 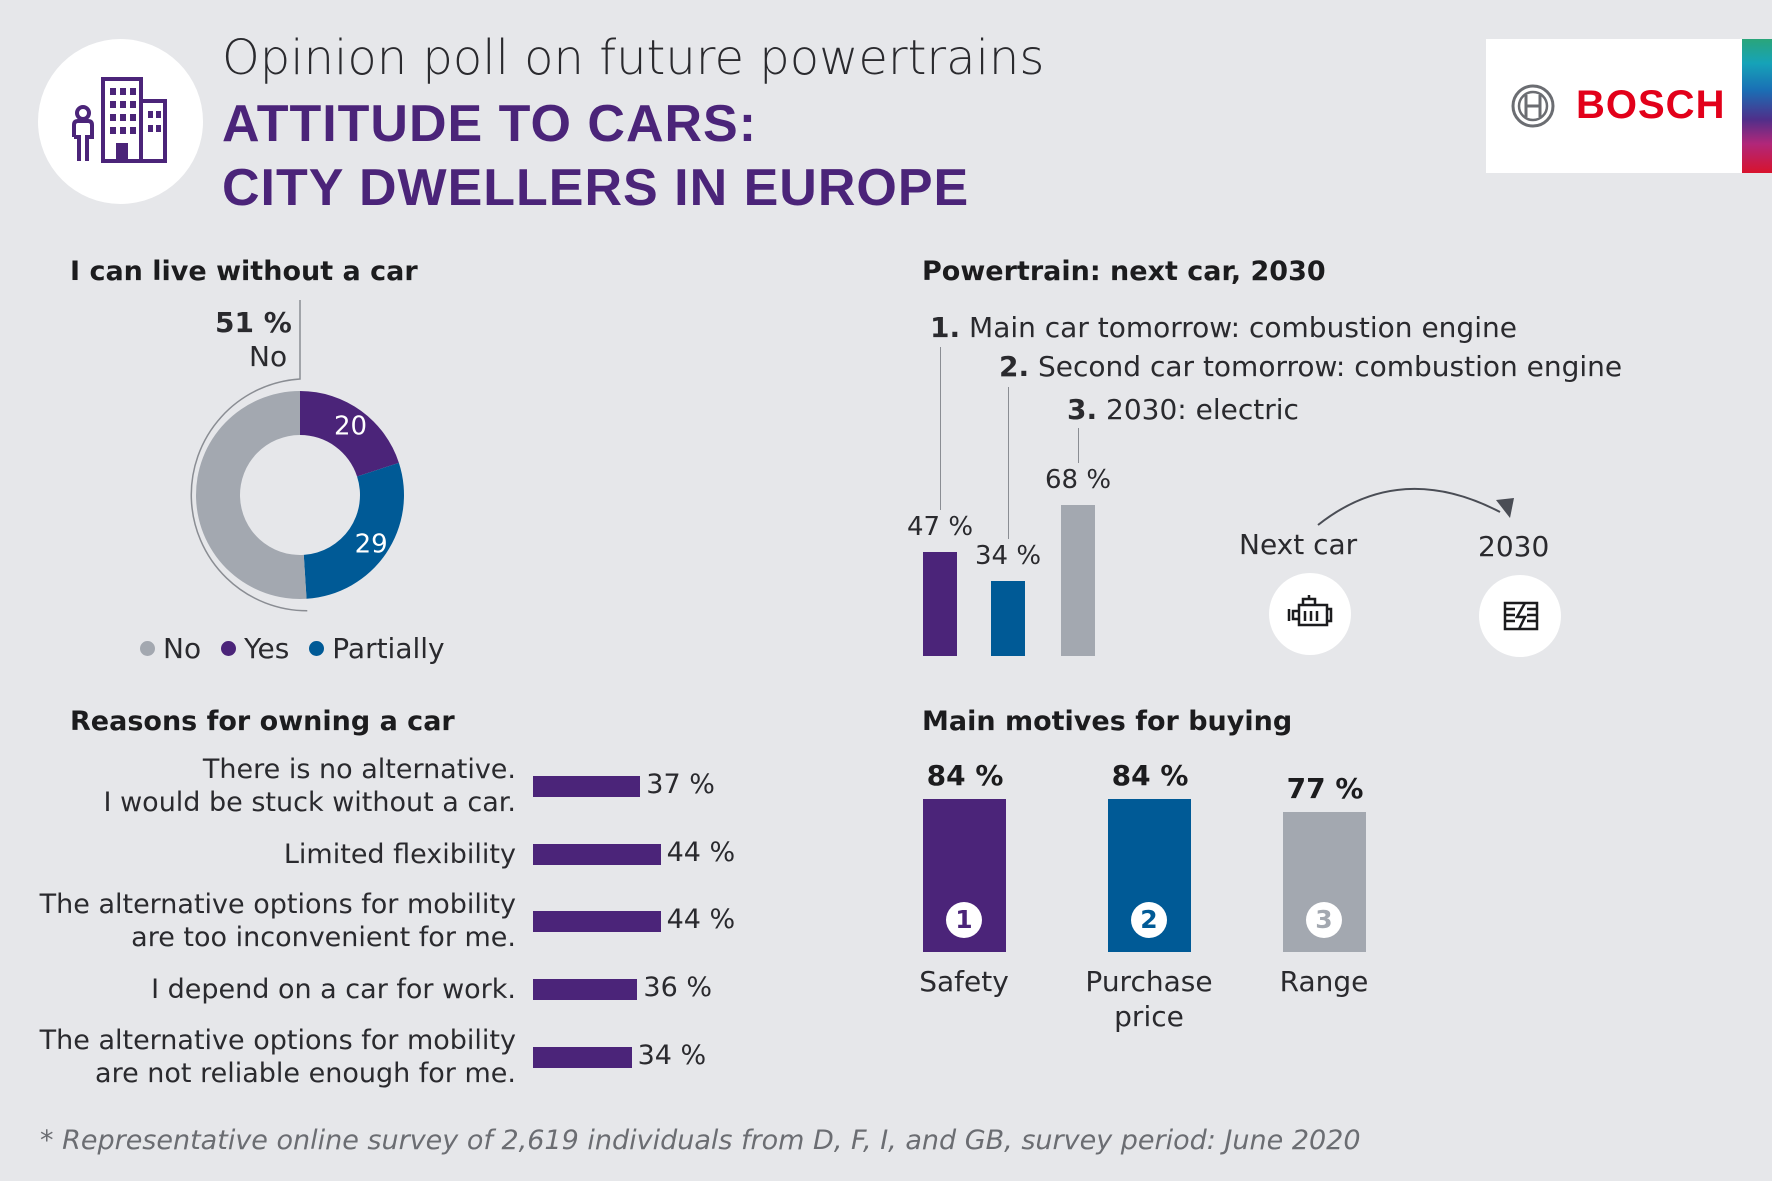 What do you see at coordinates (371, 544) in the screenshot?
I see `donut-label-partially: 29` at bounding box center [371, 544].